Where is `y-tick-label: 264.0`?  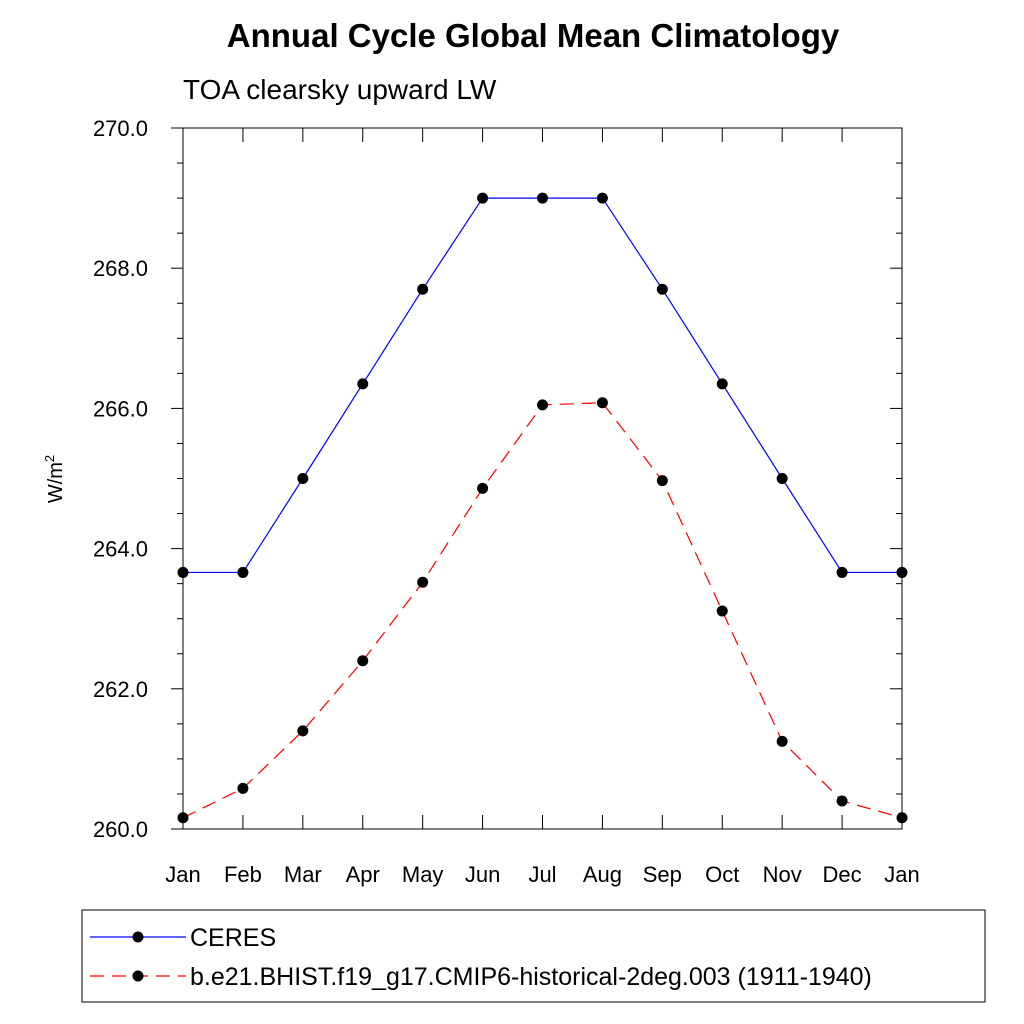
y-tick-label: 264.0 is located at coordinates (120, 549).